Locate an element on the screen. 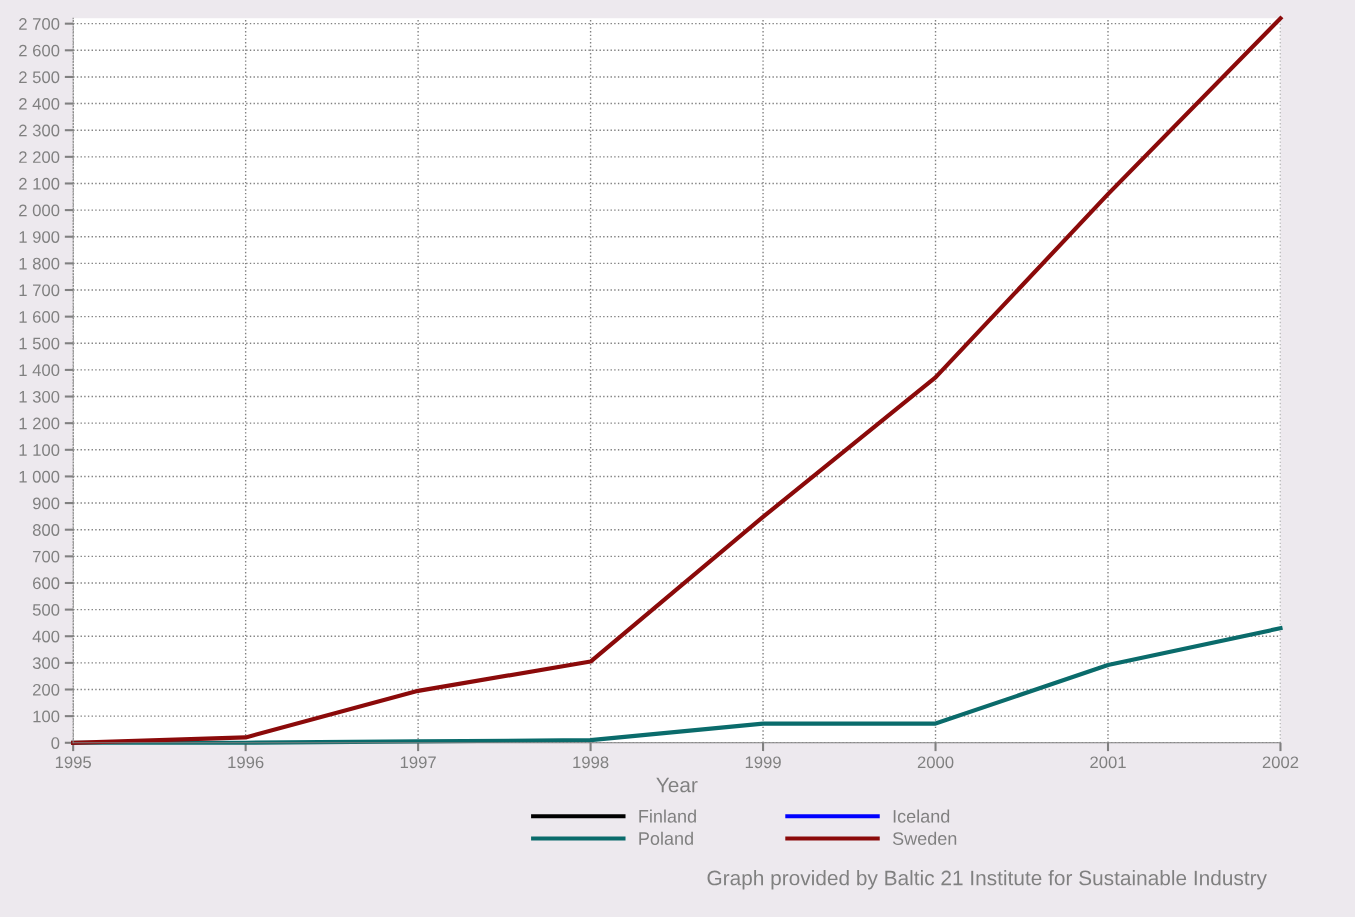  x-tick-label: 1997 is located at coordinates (418, 762).